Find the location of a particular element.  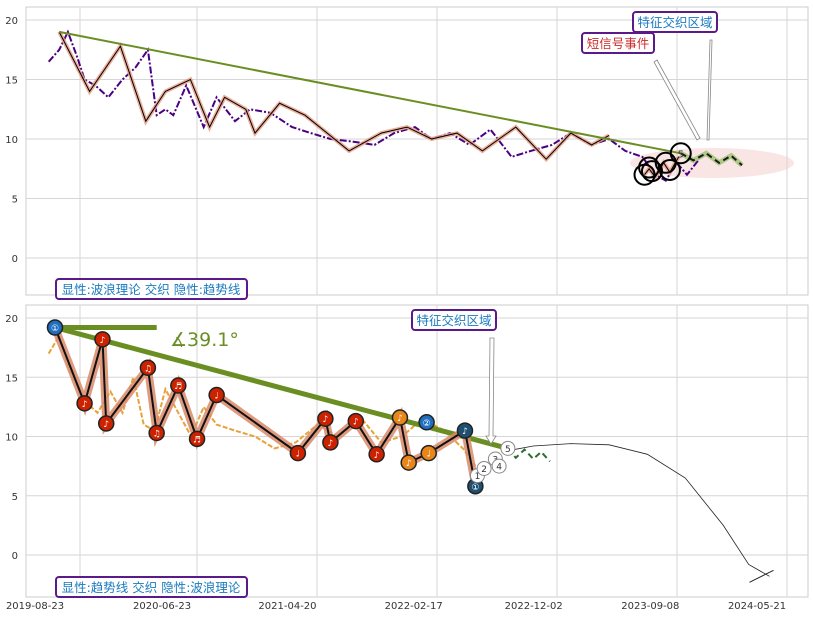

x-tick-label: 2022-12-02 is located at coordinates (534, 606).